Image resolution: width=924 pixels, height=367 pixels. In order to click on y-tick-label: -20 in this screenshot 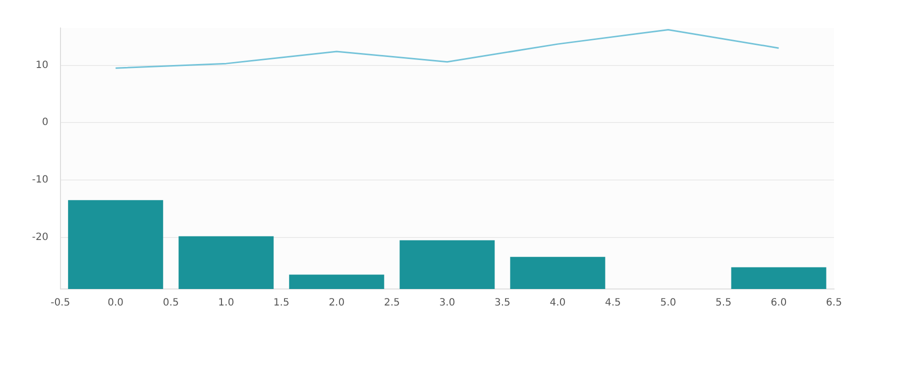, I will do `click(40, 237)`.